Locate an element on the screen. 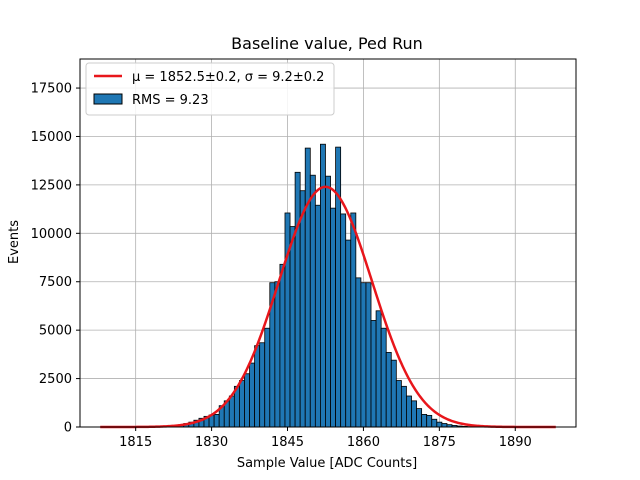 Image resolution: width=640 pixels, height=480 pixels. legend-fit-label: μ = 1852.5±0.2, σ = 9.2±0.2 is located at coordinates (228, 77).